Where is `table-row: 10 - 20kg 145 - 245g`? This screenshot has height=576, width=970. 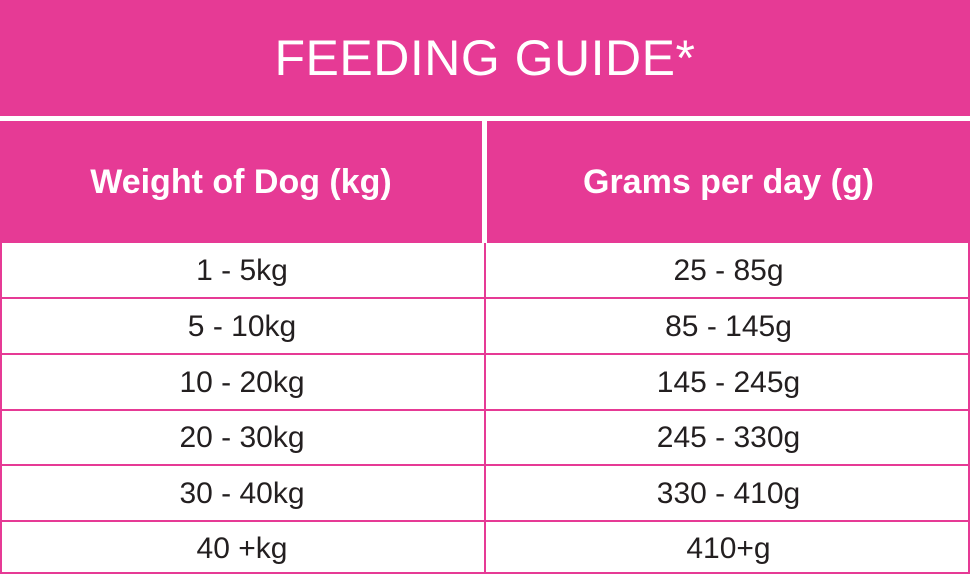
table-row: 10 - 20kg 145 - 245g is located at coordinates (485, 382).